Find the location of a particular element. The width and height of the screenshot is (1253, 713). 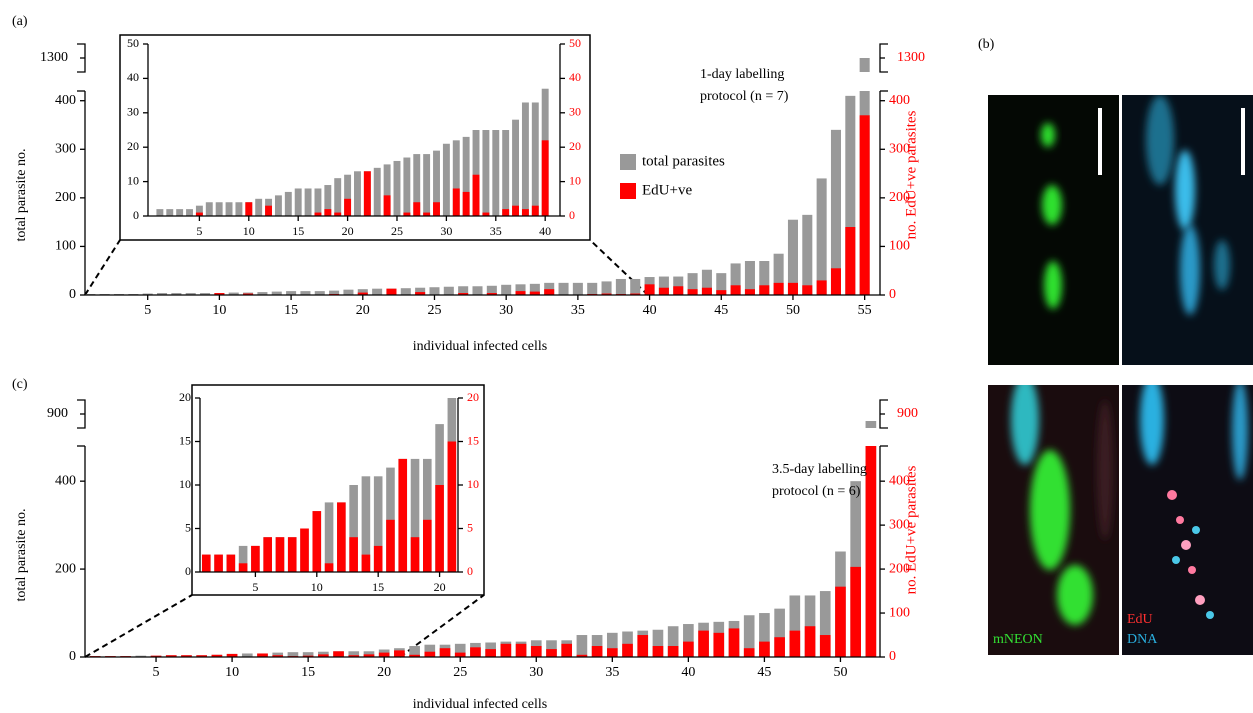

x-tick-label: 15 is located at coordinates (298, 231).